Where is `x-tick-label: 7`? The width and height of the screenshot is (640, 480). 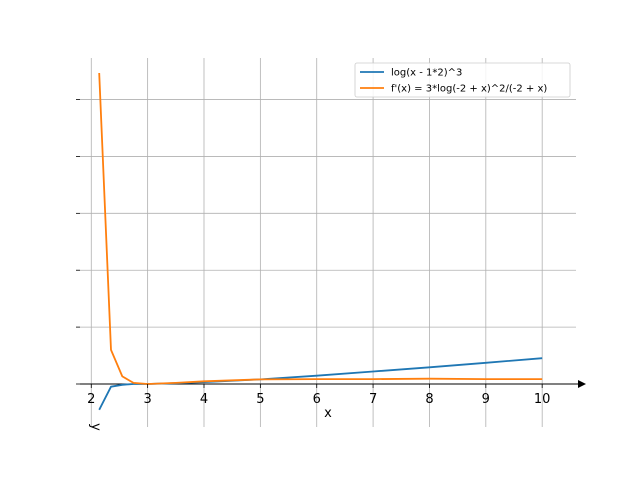 x-tick-label: 7 is located at coordinates (373, 399).